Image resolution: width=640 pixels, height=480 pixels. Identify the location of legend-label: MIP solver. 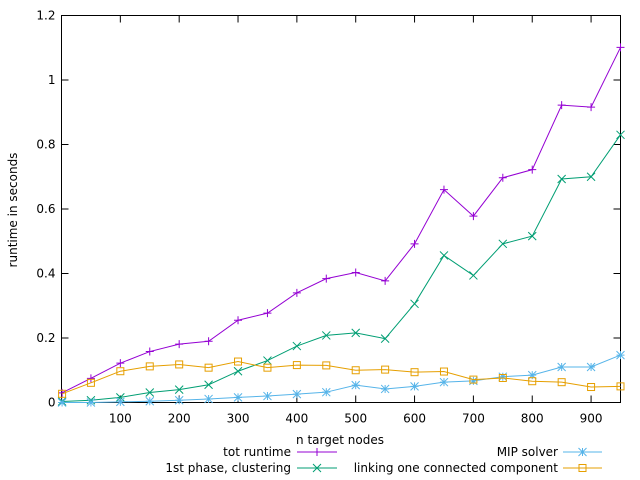
(527, 452).